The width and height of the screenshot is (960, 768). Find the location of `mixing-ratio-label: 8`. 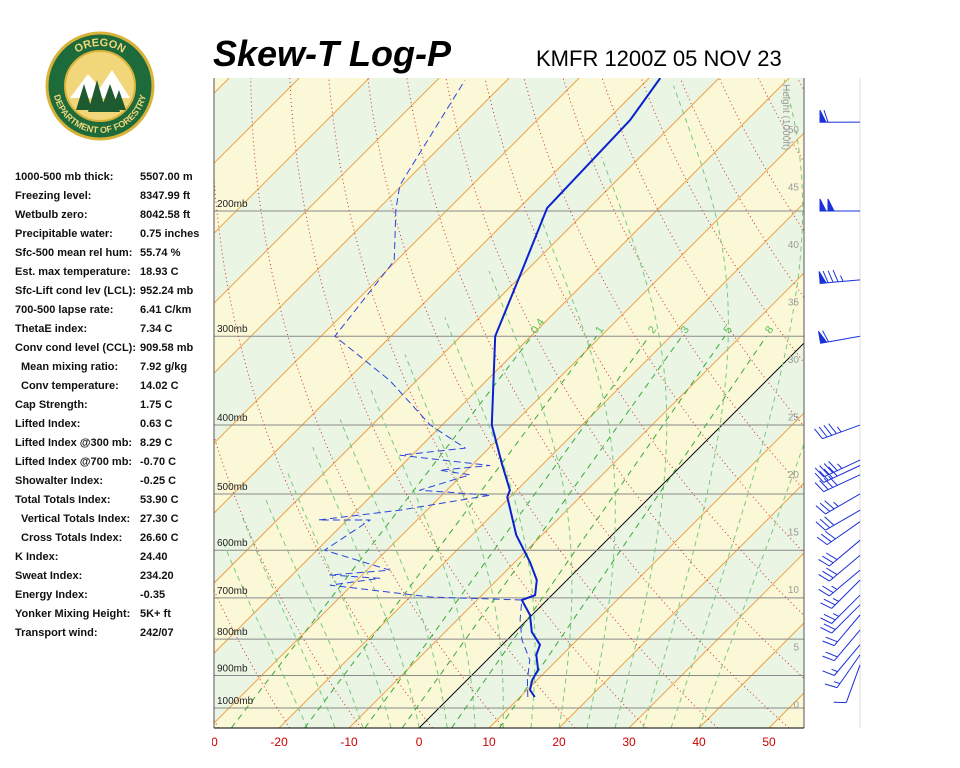

mixing-ratio-label: 8 is located at coordinates (769, 330).